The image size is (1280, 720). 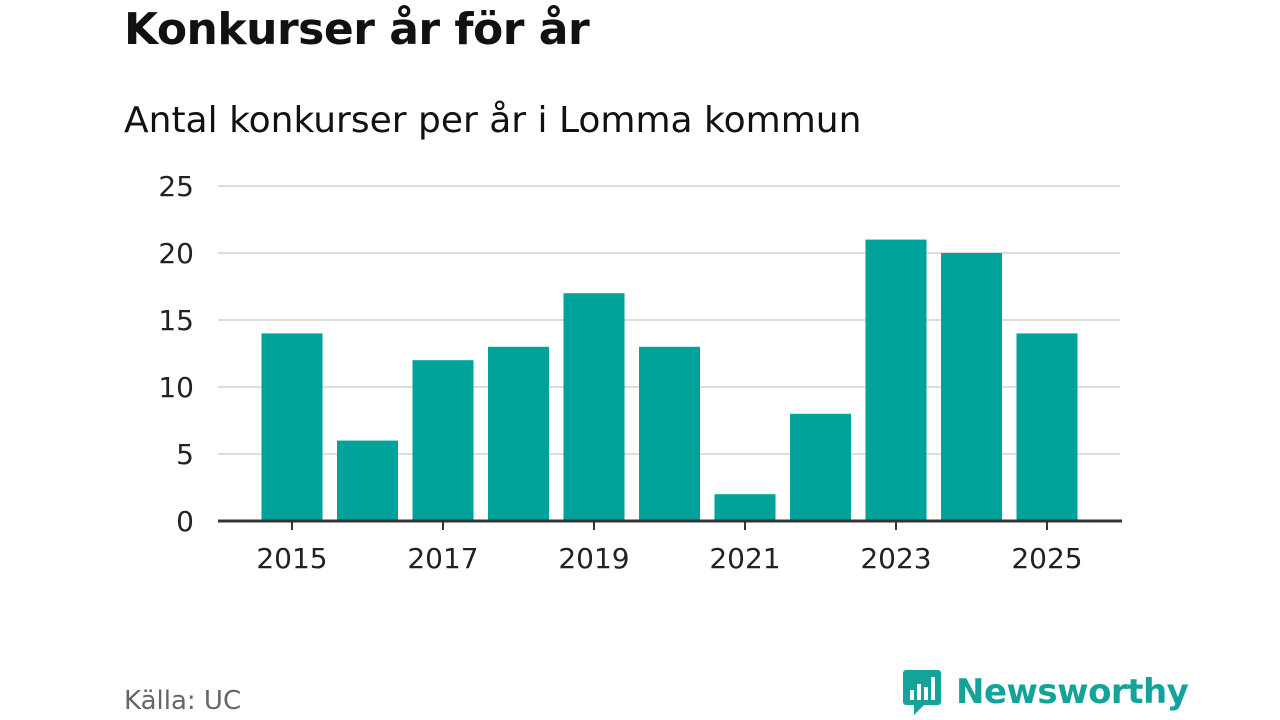 What do you see at coordinates (896, 380) in the screenshot?
I see `bar-2023` at bounding box center [896, 380].